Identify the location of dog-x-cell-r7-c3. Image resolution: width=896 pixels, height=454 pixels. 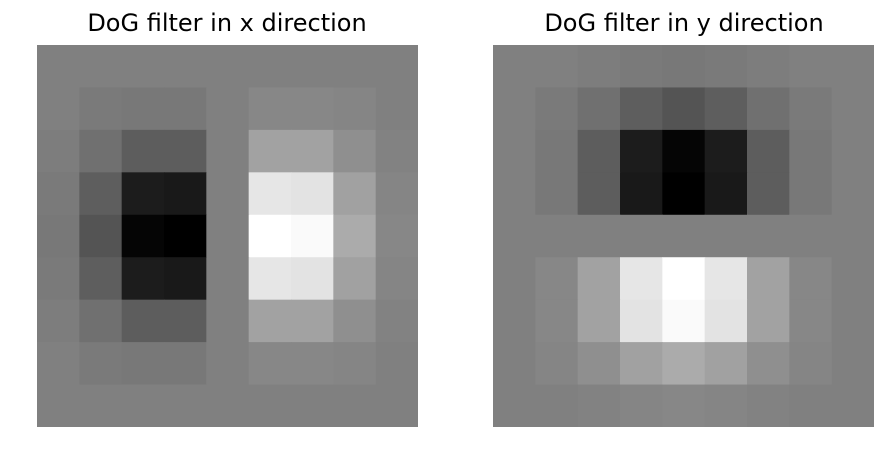
(185, 364).